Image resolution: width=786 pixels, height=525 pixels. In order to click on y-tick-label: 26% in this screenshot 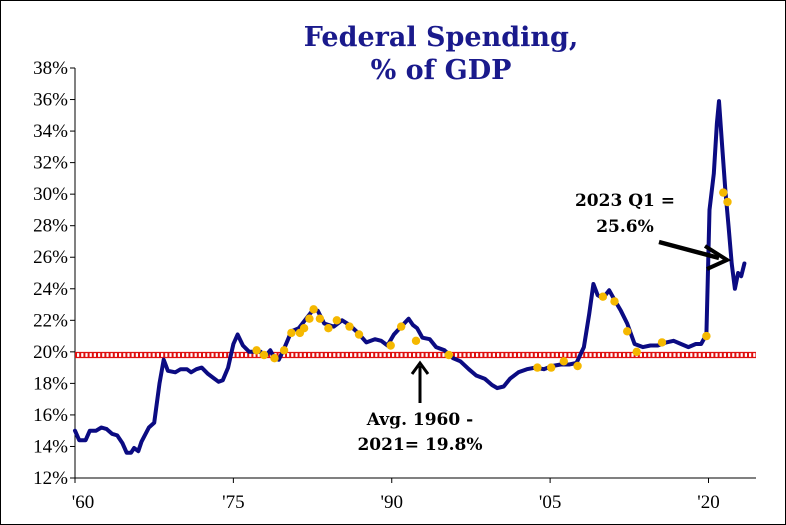, I will do `click(50, 257)`.